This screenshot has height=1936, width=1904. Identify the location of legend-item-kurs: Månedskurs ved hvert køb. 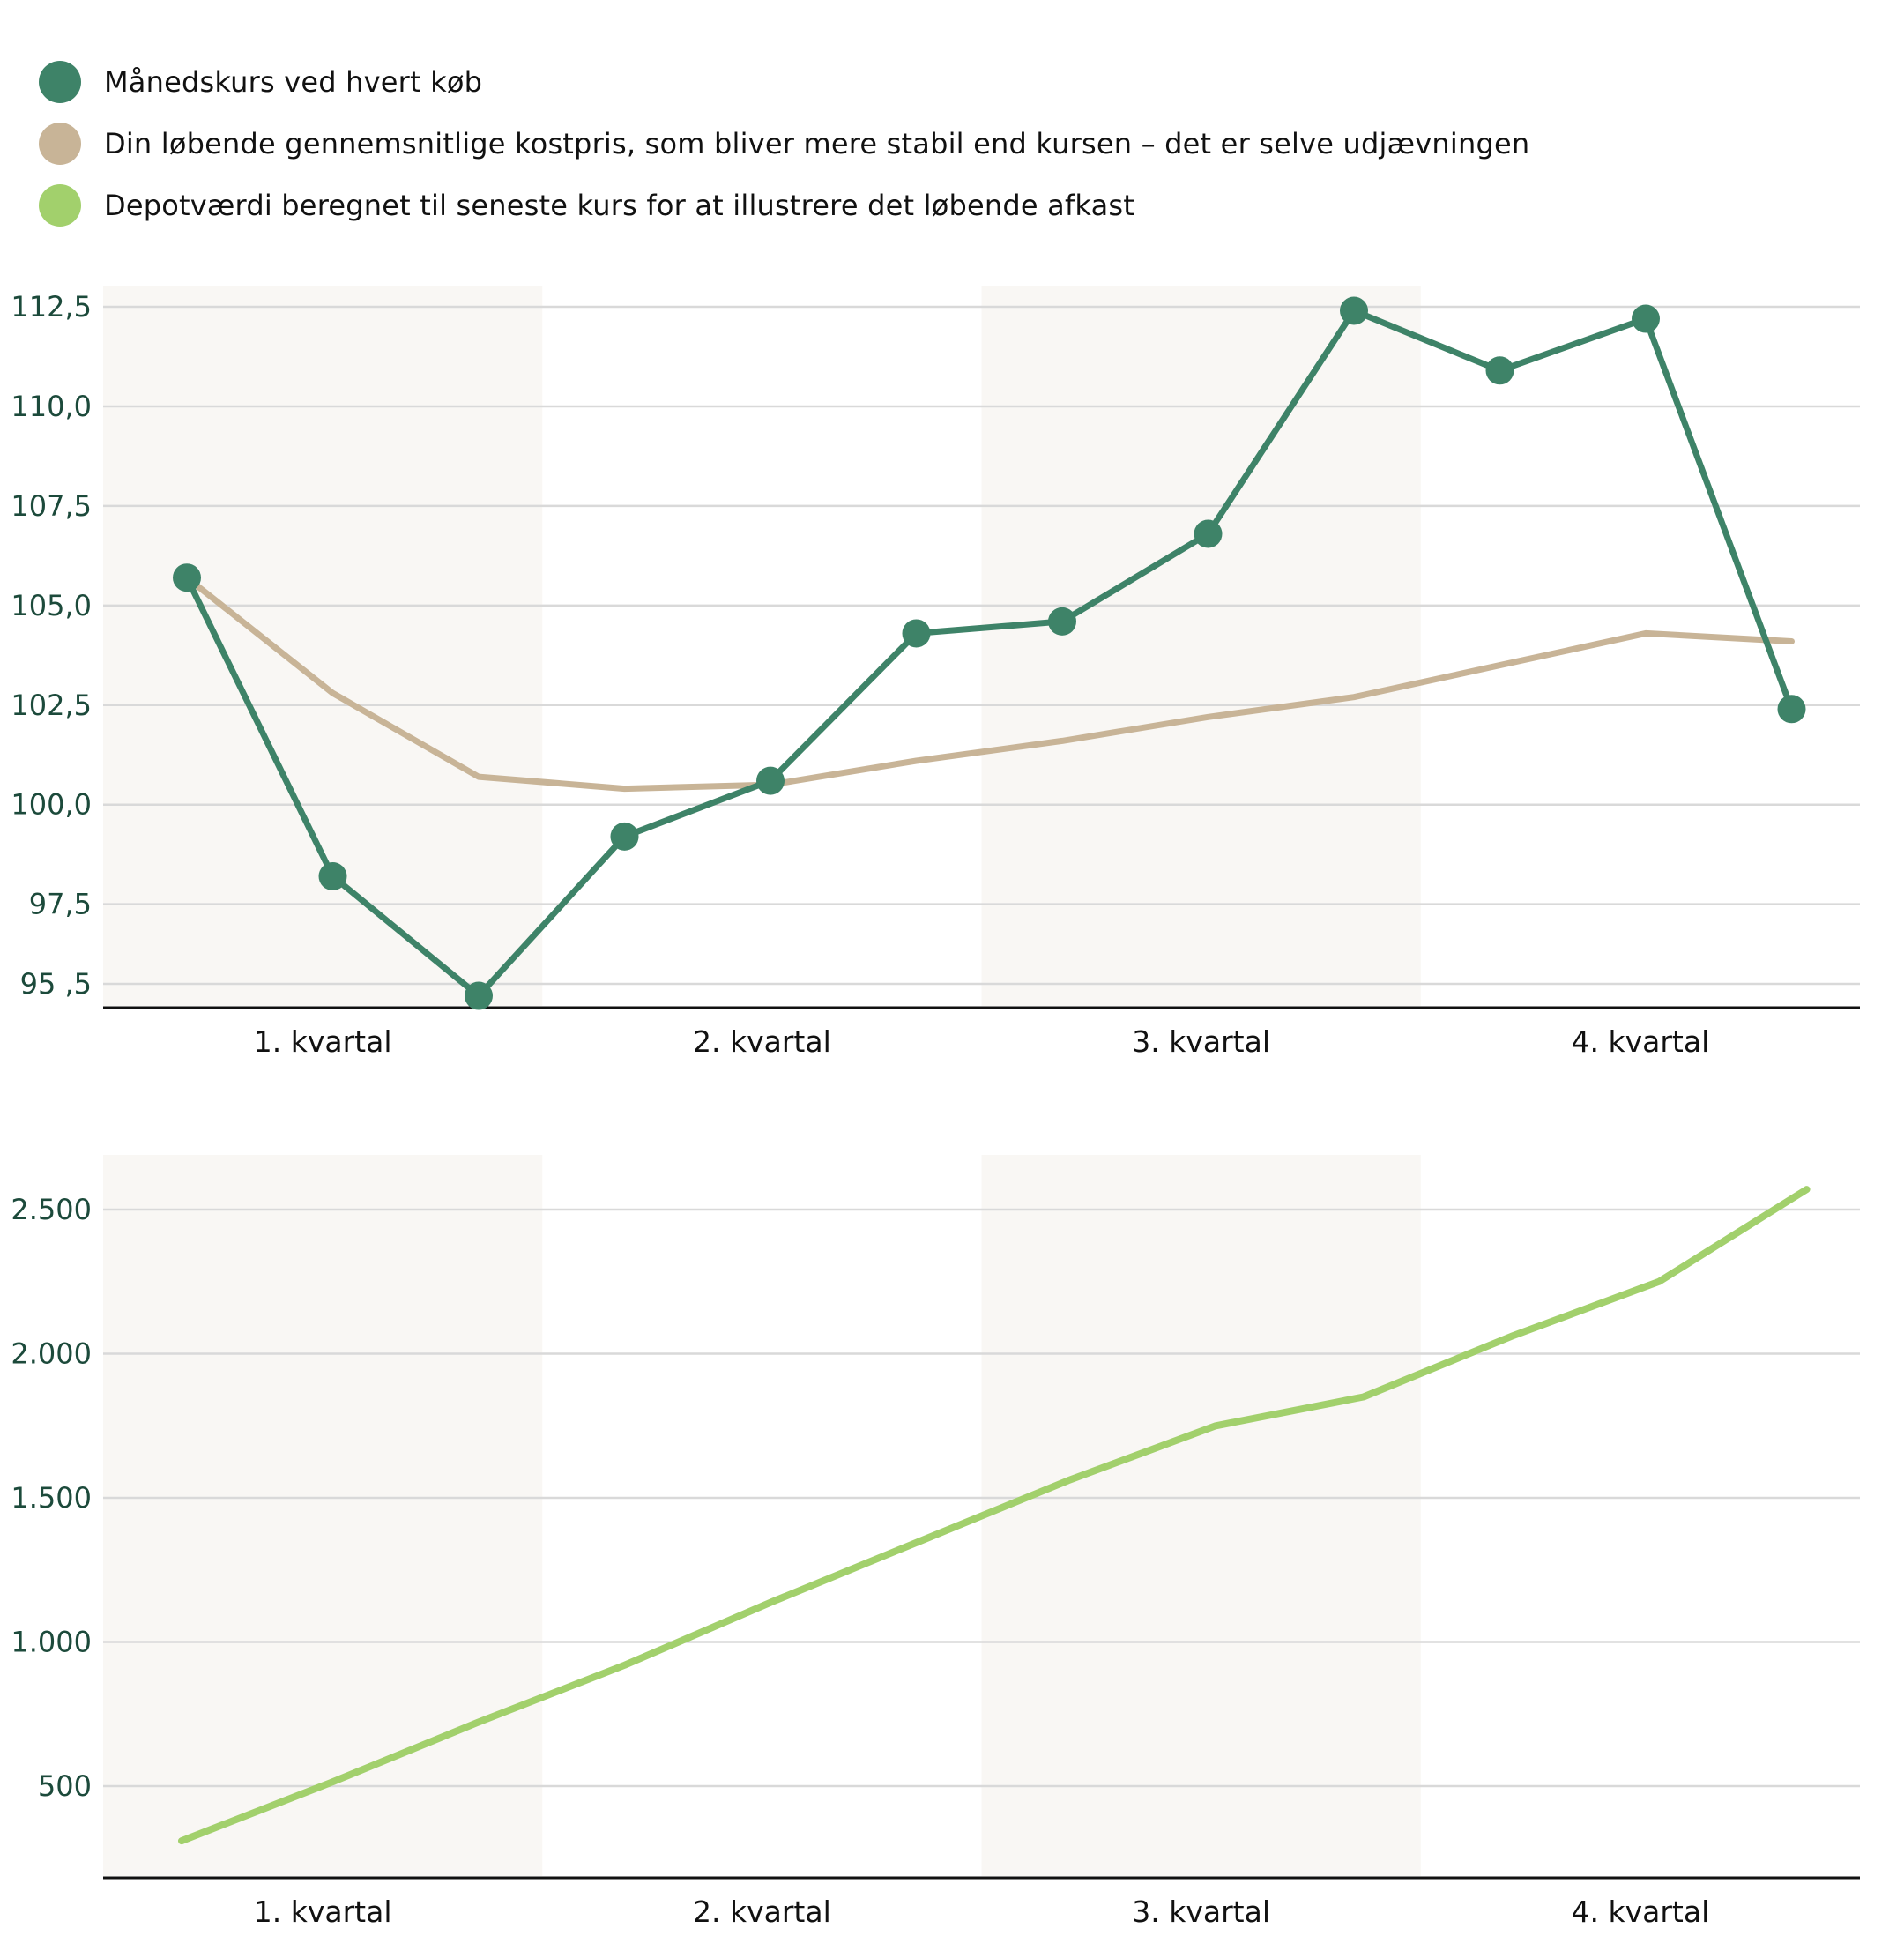
(784, 82).